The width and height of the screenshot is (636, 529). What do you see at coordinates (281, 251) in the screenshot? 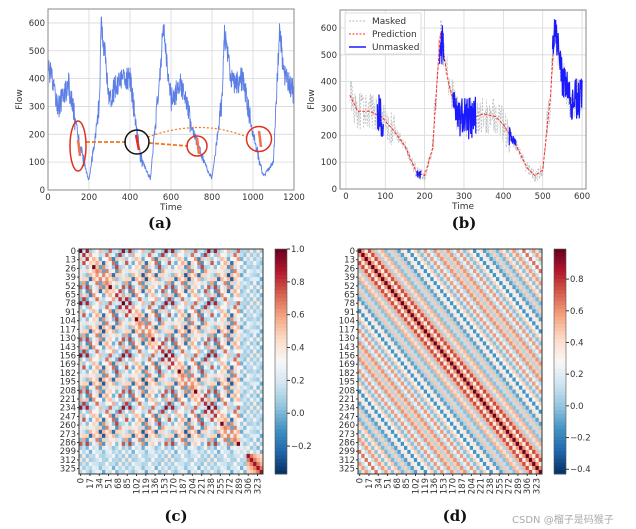
I see `colorbar-segment` at bounding box center [281, 251].